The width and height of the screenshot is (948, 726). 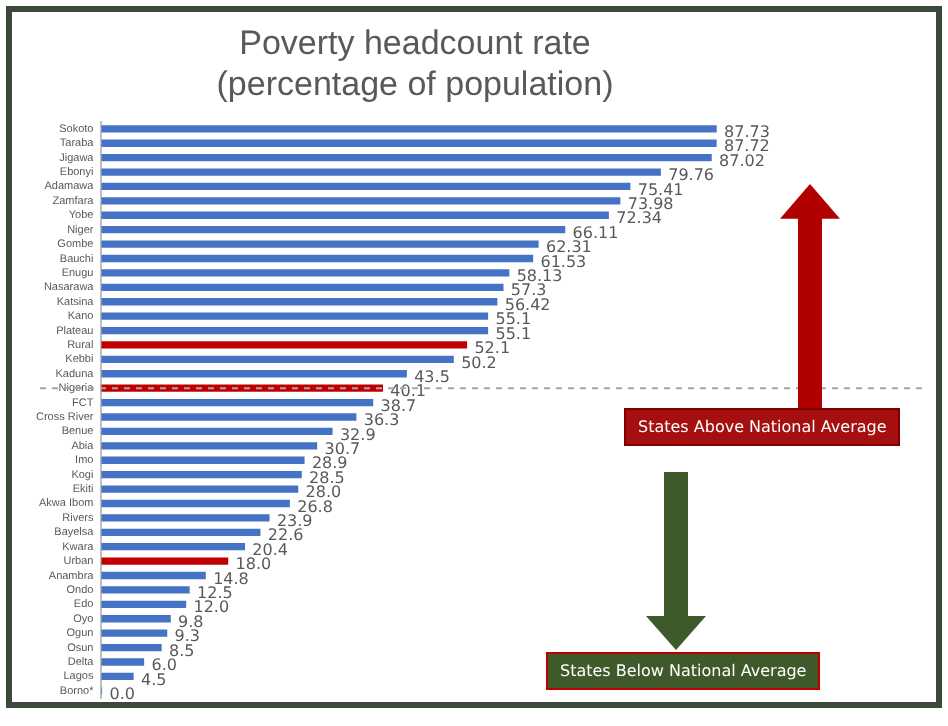 What do you see at coordinates (595, 232) in the screenshot?
I see `data-label: 66.11` at bounding box center [595, 232].